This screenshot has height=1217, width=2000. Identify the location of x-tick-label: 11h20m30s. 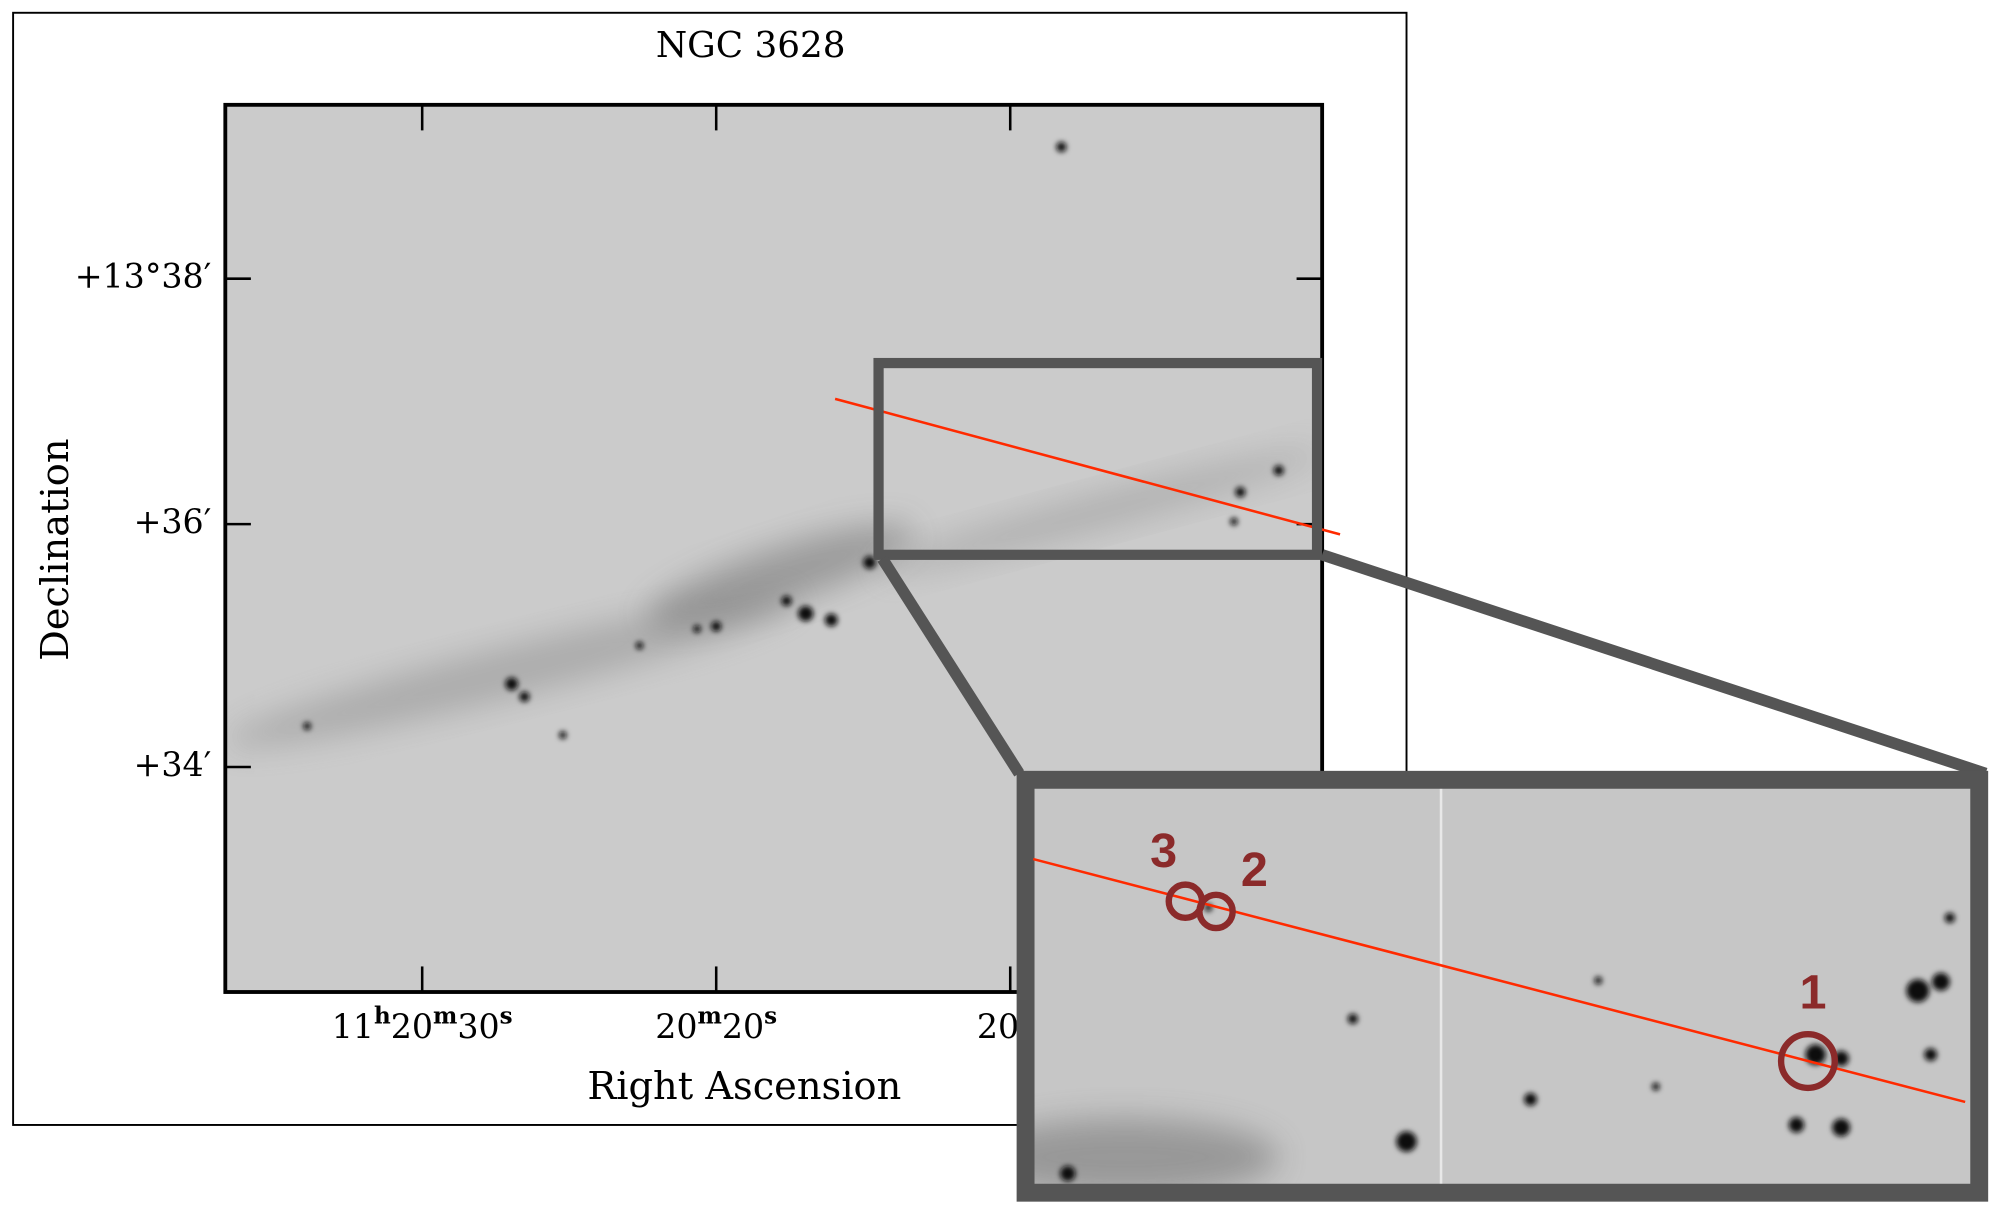
(422, 1025).